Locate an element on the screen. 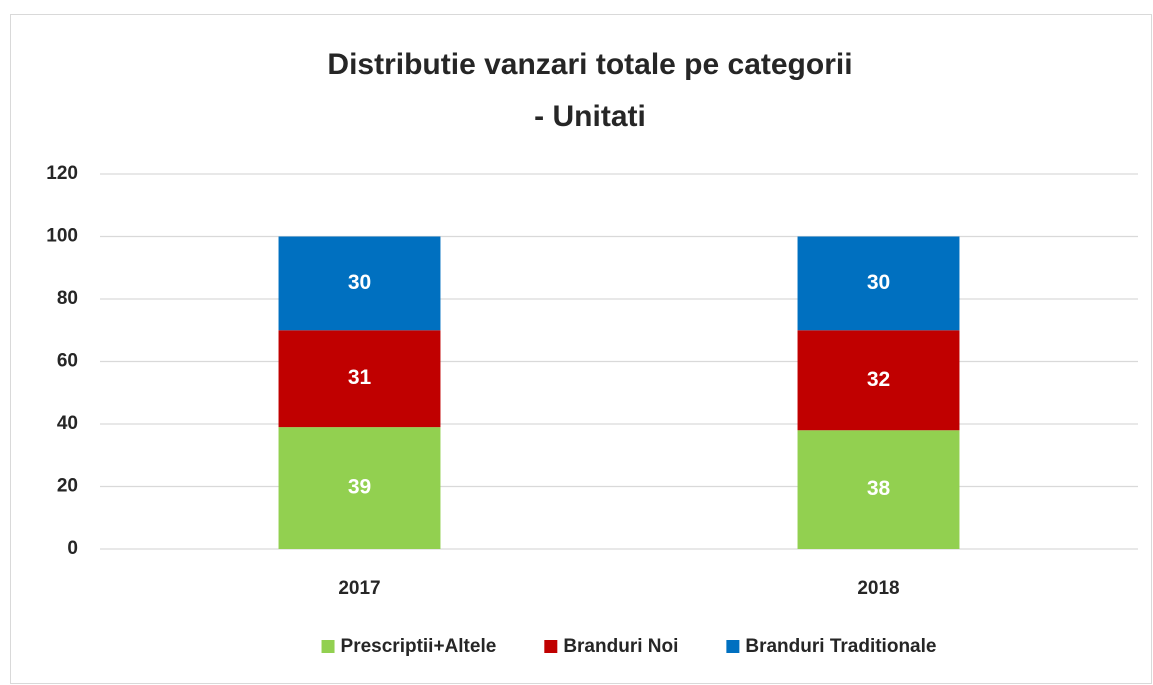 This screenshot has width=1153, height=685. x-tick-label: 2017 is located at coordinates (359, 588).